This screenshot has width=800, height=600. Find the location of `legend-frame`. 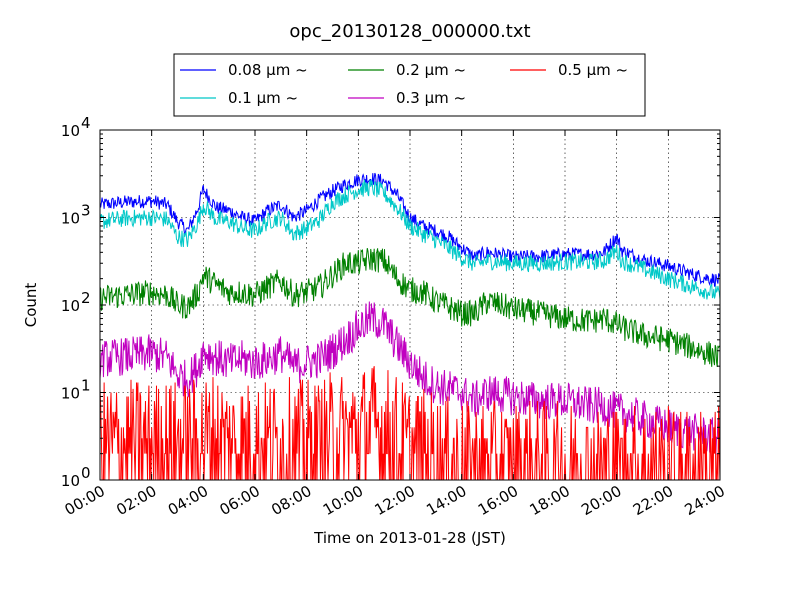

legend-frame is located at coordinates (409, 85).